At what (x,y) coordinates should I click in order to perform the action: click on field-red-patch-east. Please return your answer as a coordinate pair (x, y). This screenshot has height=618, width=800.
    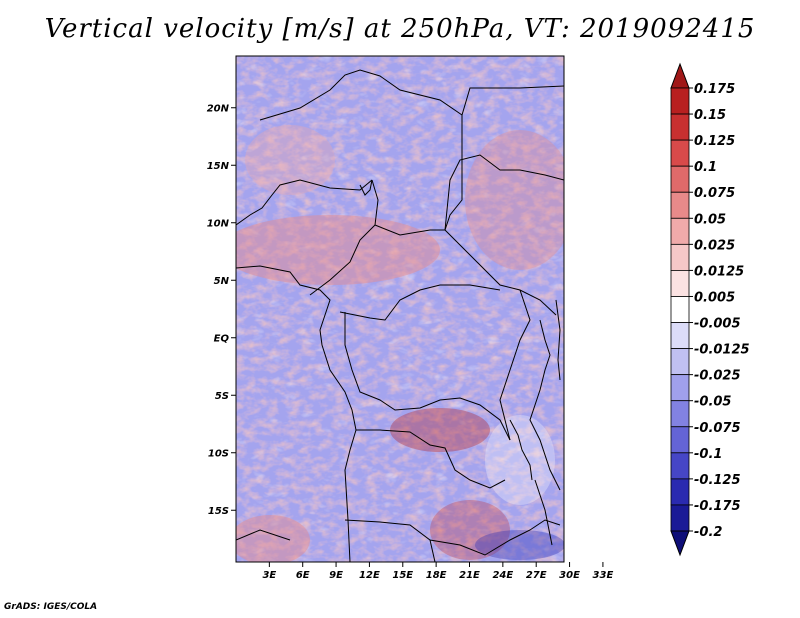
    Looking at the image, I should click on (514, 200).